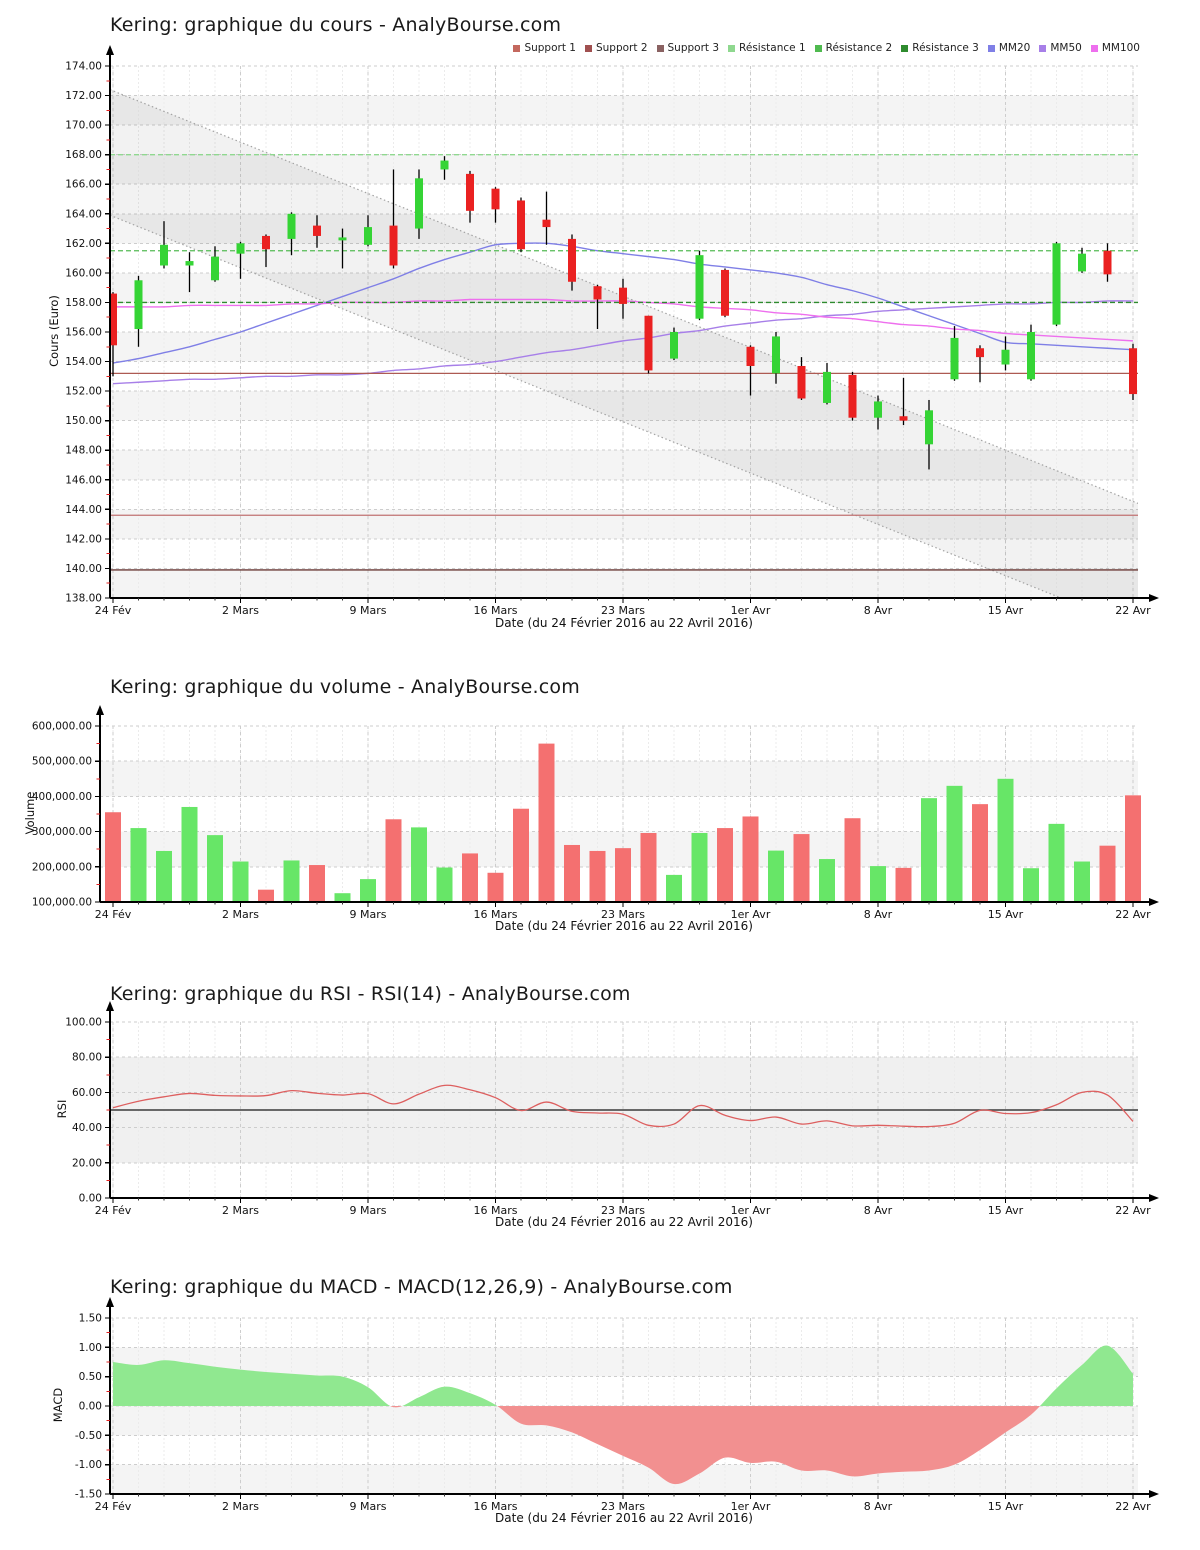 The height and width of the screenshot is (1550, 1200). I want to click on svg-text: 9 Mars, so click(368, 610).